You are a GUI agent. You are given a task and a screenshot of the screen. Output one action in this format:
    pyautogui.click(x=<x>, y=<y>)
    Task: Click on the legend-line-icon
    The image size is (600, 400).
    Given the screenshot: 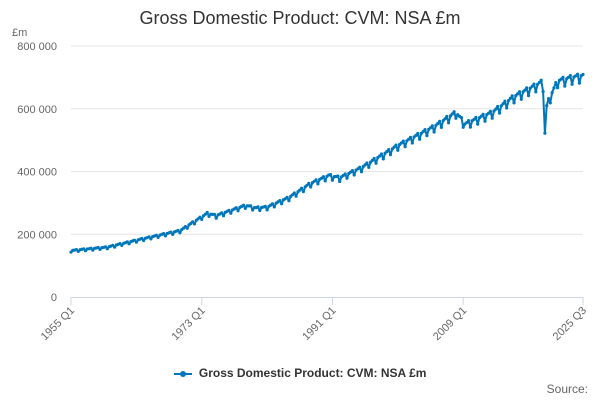 What is the action you would take?
    pyautogui.click(x=182, y=373)
    